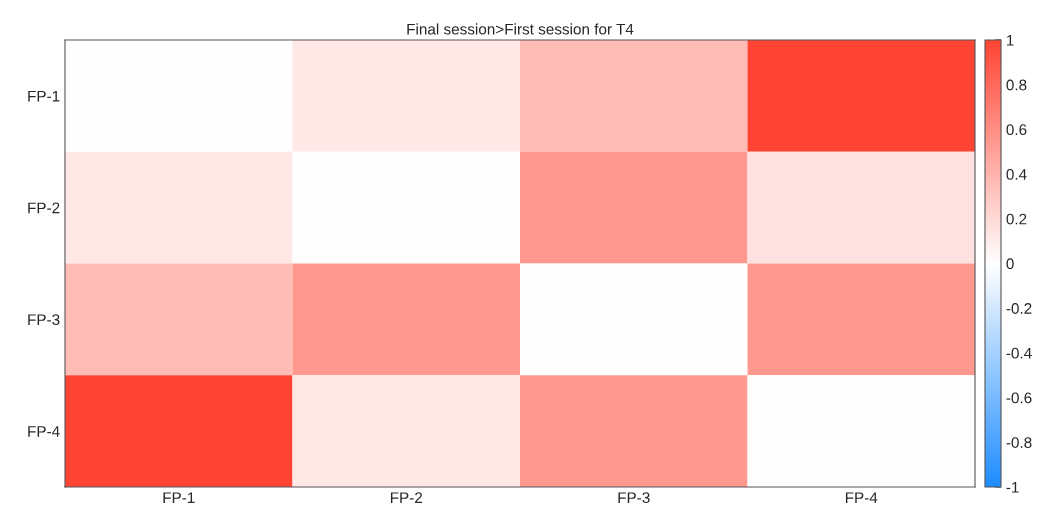 The height and width of the screenshot is (519, 1049). I want to click on color-bar-label: 0.4, so click(1016, 174).